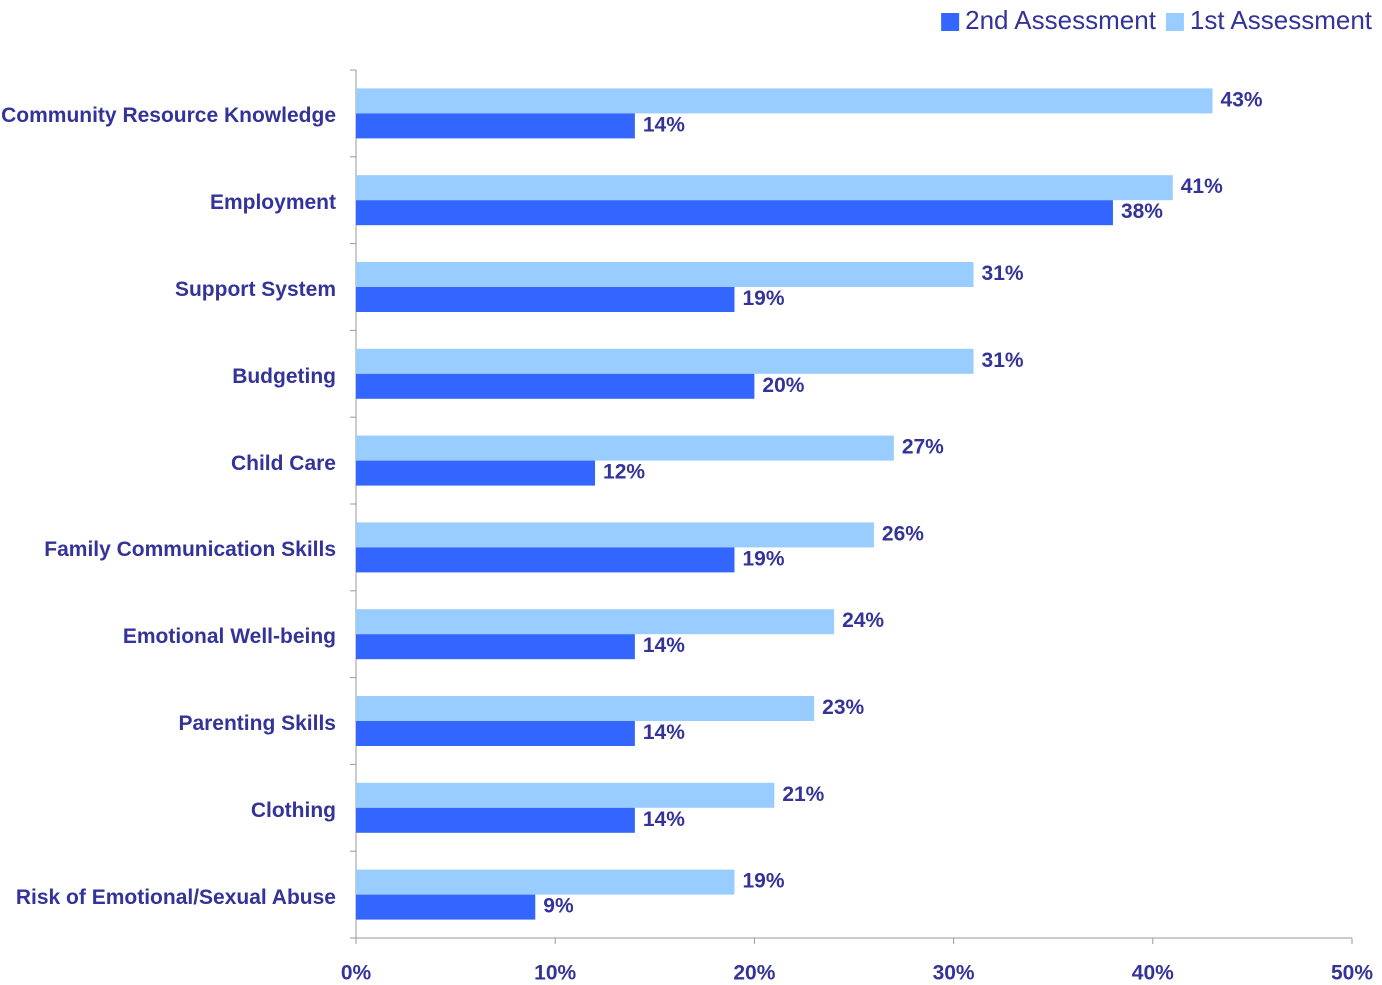 Image resolution: width=1382 pixels, height=985 pixels. What do you see at coordinates (255, 289) in the screenshot?
I see `category-text: Support System` at bounding box center [255, 289].